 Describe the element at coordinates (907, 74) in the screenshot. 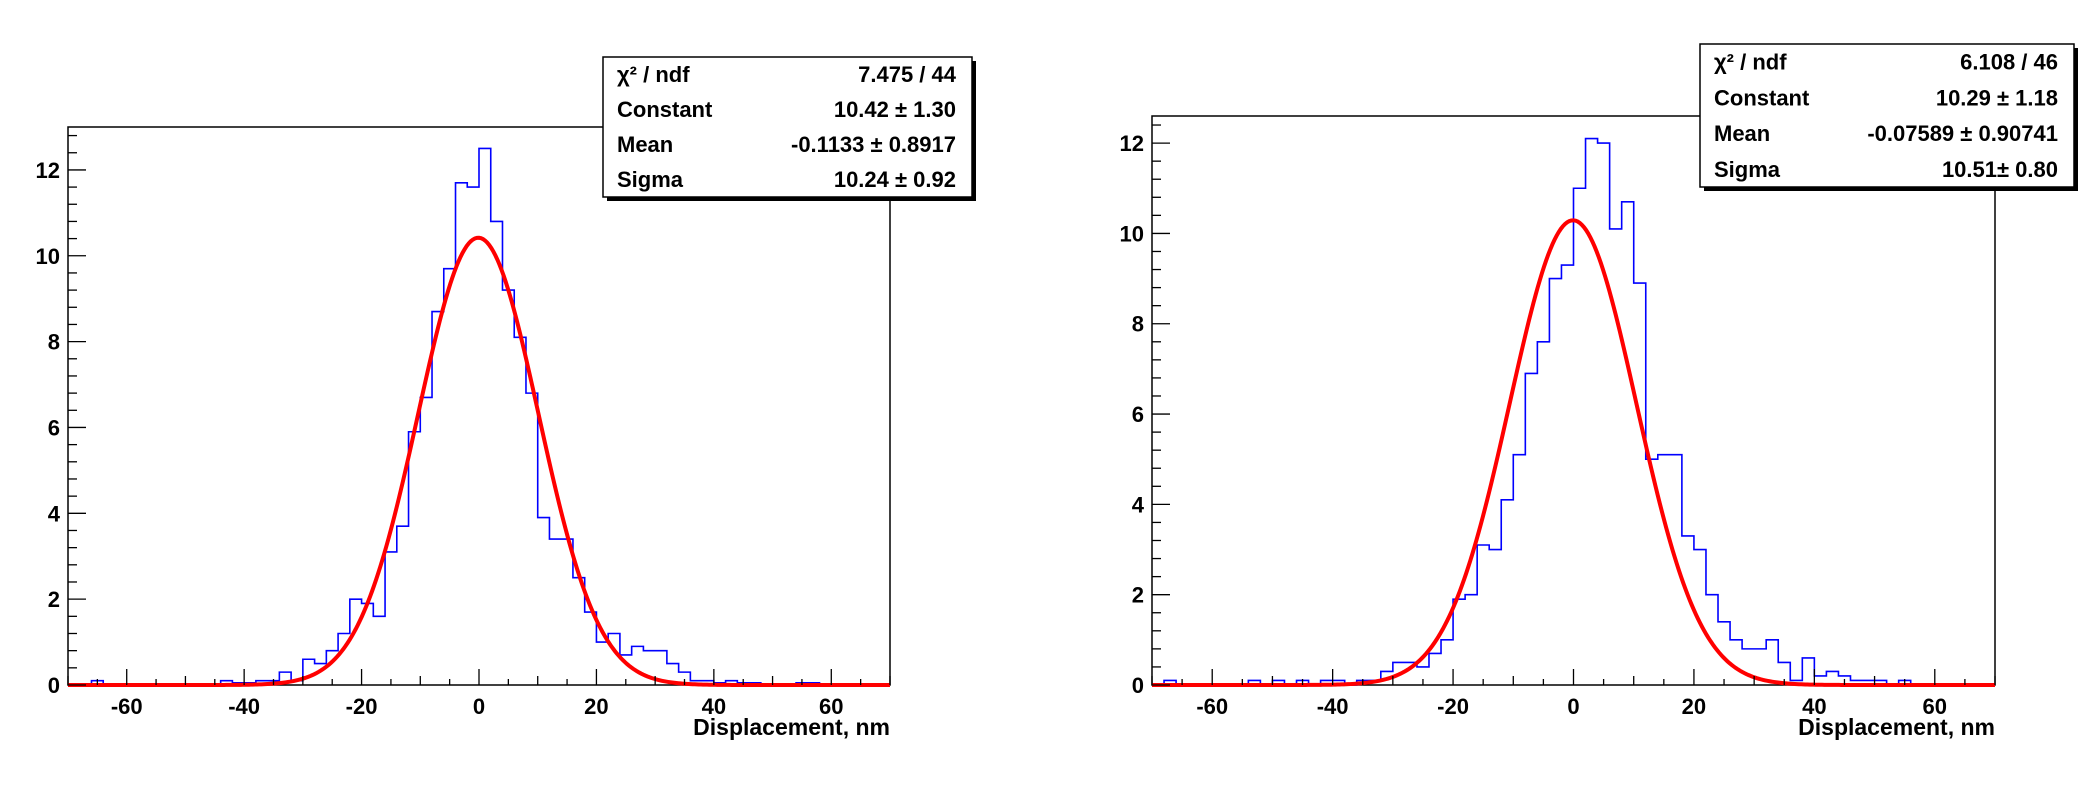

I see `stats-value: 7.475 / 44` at that location.